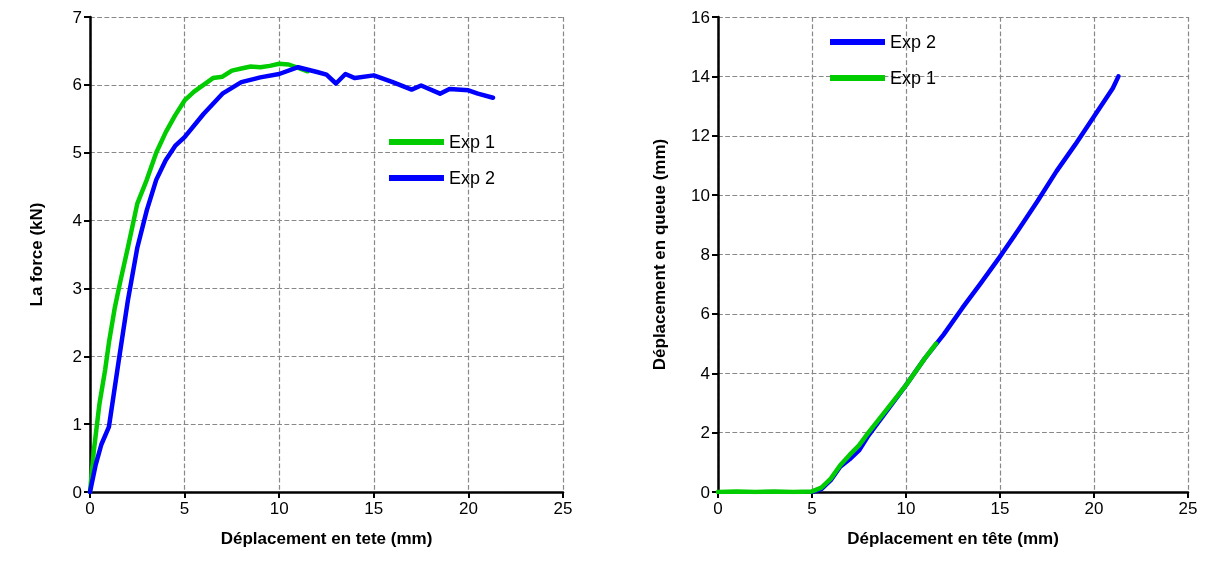  Describe the element at coordinates (36, 254) in the screenshot. I see `y-axis-title: La force (kN)` at that location.